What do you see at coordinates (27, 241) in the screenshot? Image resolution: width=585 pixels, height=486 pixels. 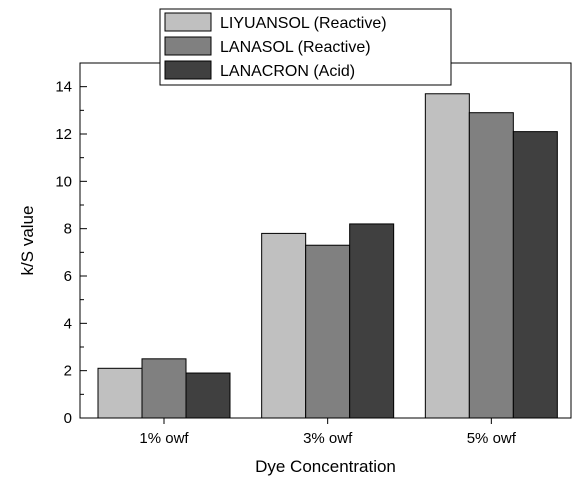 I see `y-axis-title: k/S value` at bounding box center [27, 241].